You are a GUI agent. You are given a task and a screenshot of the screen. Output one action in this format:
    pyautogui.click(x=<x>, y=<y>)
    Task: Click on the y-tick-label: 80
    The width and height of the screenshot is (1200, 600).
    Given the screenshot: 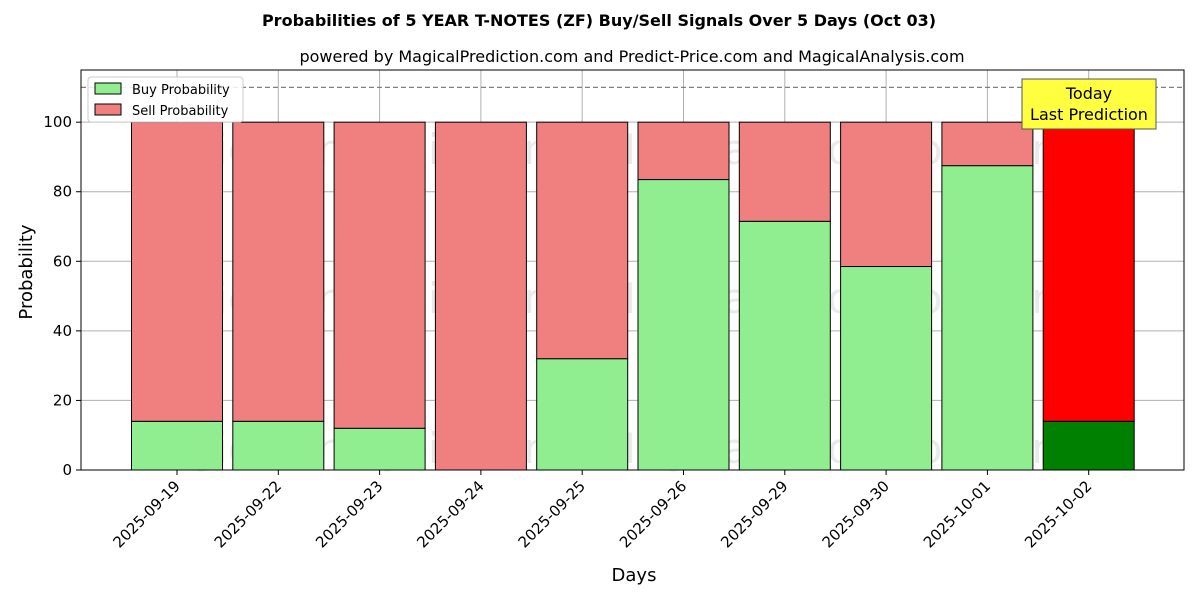 What is the action you would take?
    pyautogui.click(x=62, y=192)
    